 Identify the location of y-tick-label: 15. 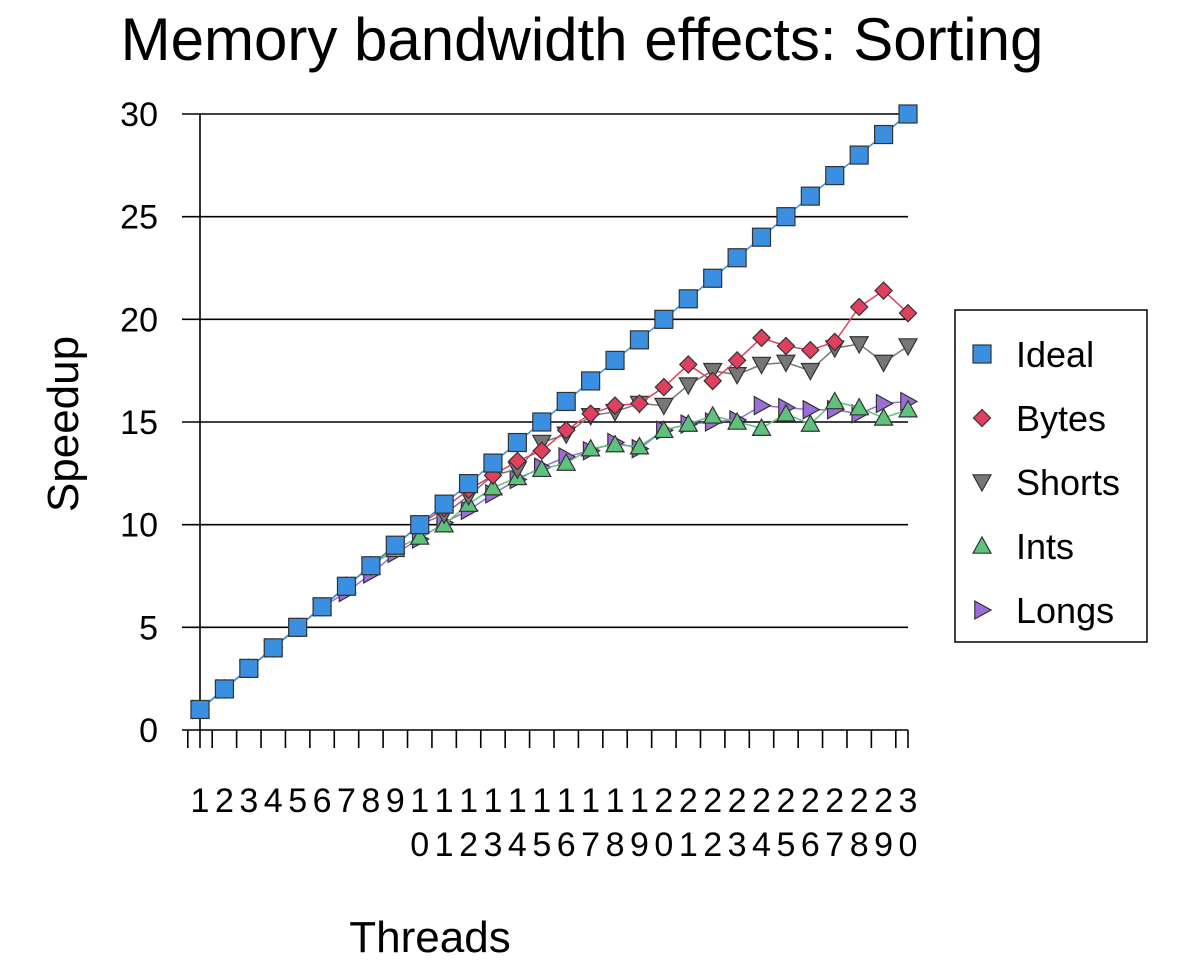
(139, 423).